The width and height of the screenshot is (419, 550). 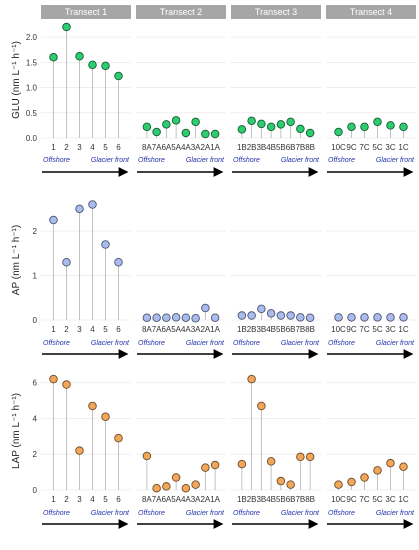 I want to click on x-tick-label: 3, so click(x=79, y=499).